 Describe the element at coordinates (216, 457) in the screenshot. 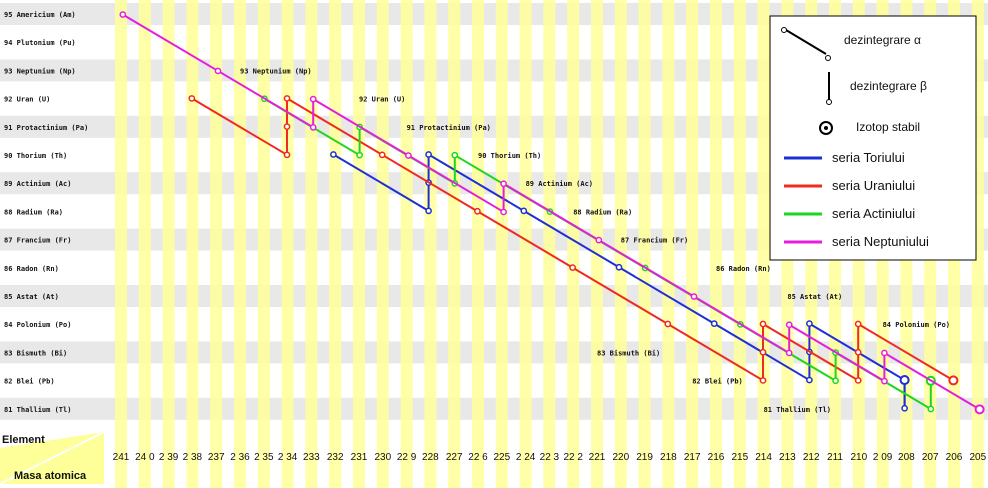

I see `mass-tick-label: 237` at that location.